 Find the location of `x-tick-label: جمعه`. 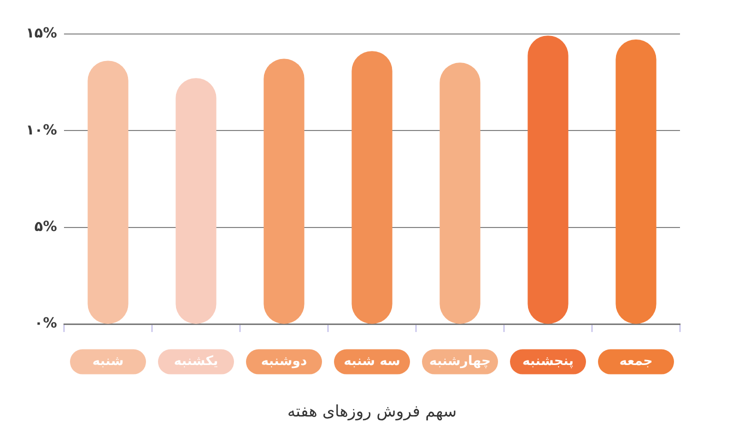

x-tick-label: جمعه is located at coordinates (636, 362).